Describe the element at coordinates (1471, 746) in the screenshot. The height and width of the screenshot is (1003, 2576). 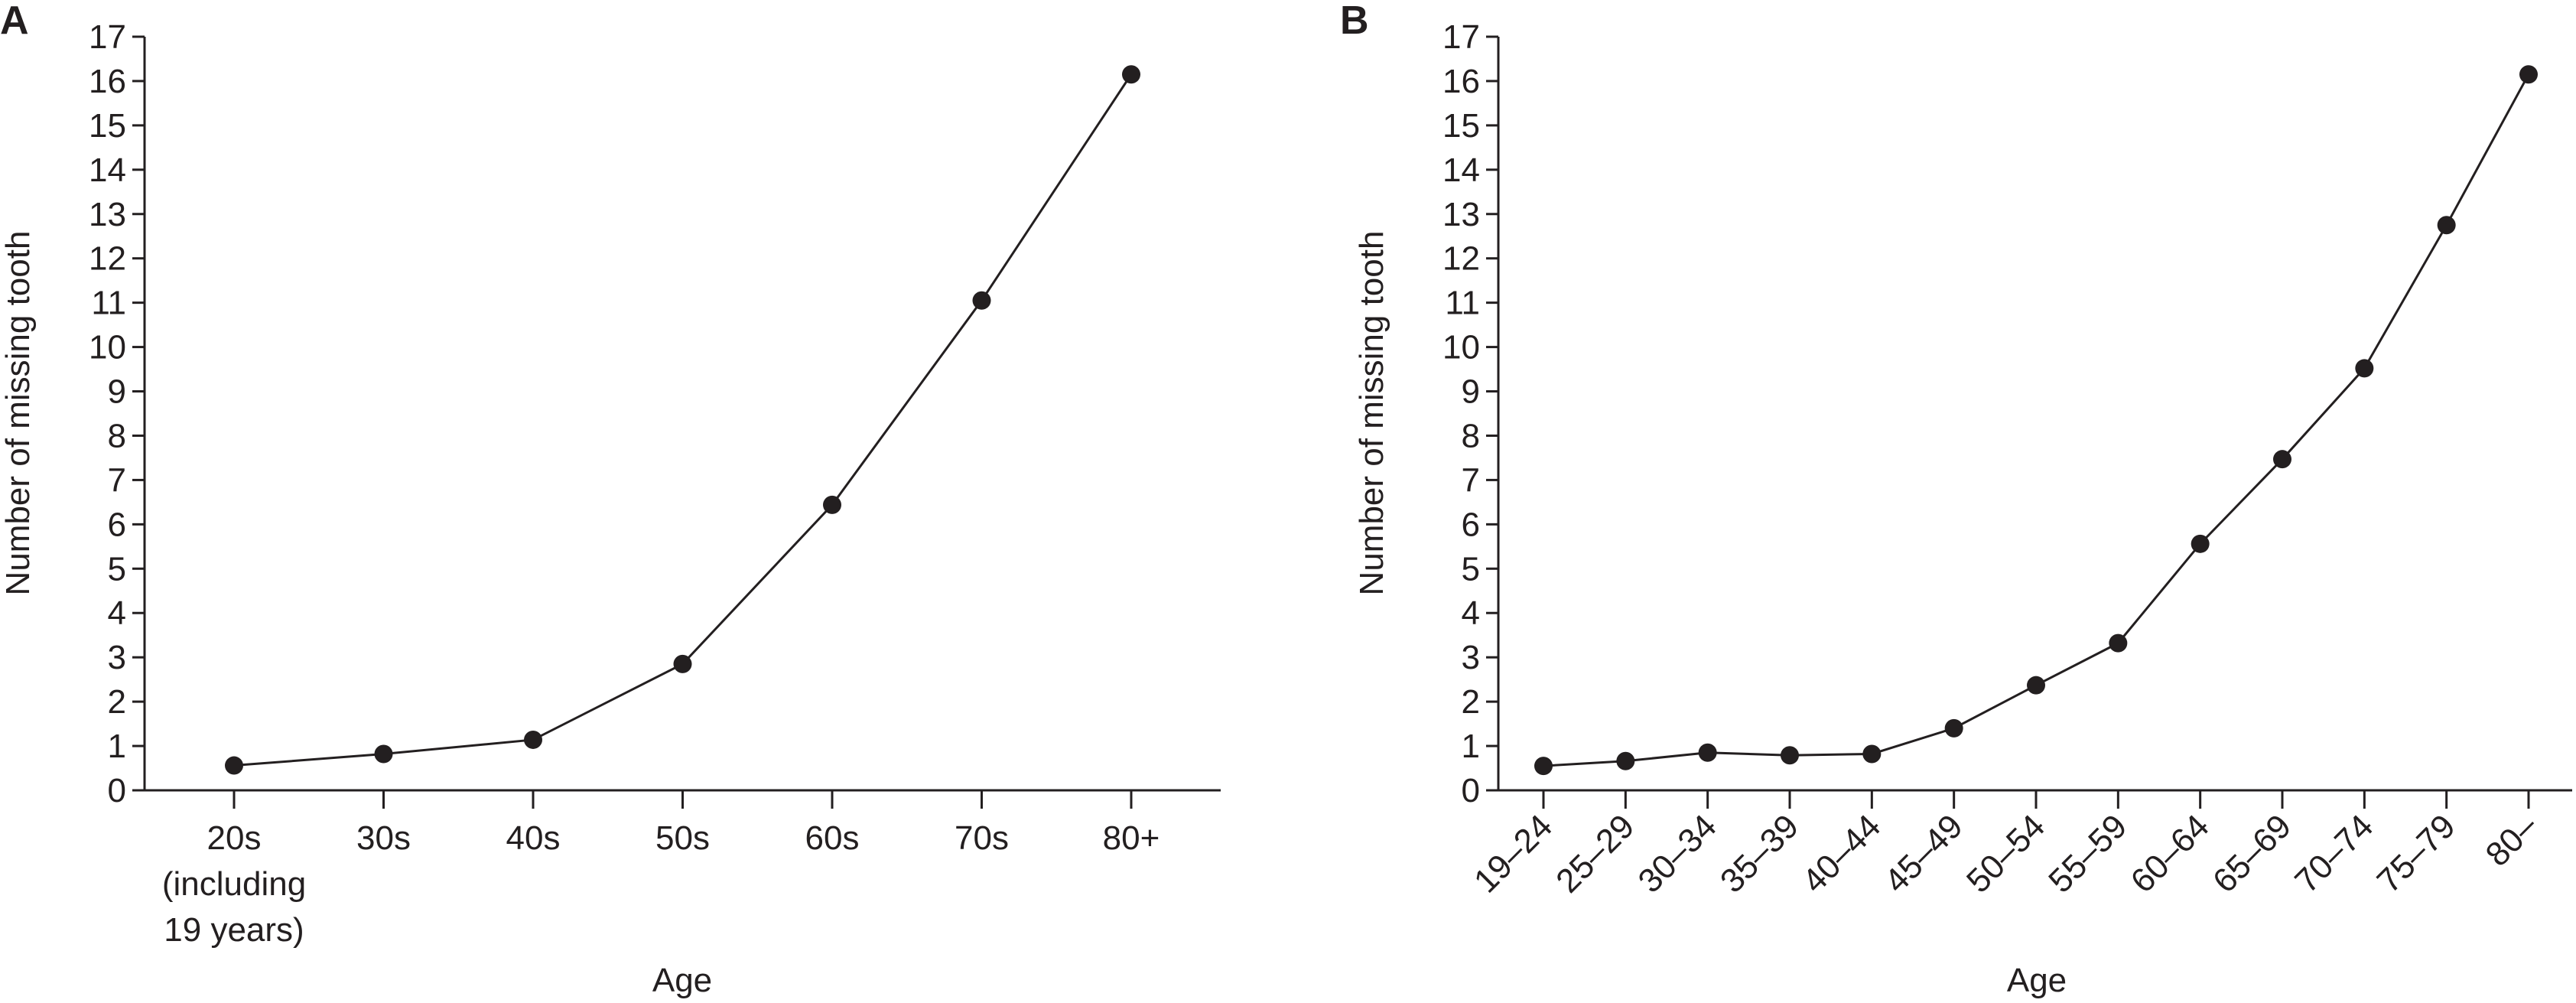
I see `y-tick-label-b: 1` at that location.